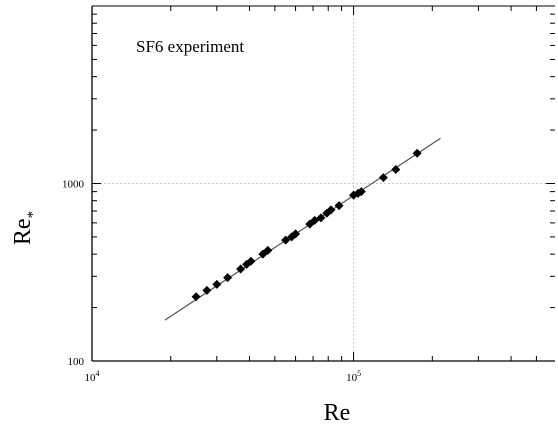 The image size is (558, 433). I want to click on points-layer, so click(306, 225).